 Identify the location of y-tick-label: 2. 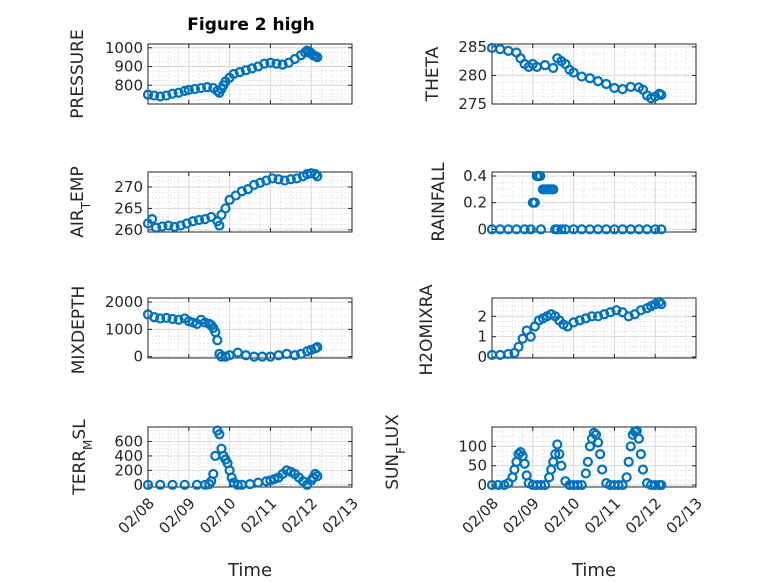
(482, 316).